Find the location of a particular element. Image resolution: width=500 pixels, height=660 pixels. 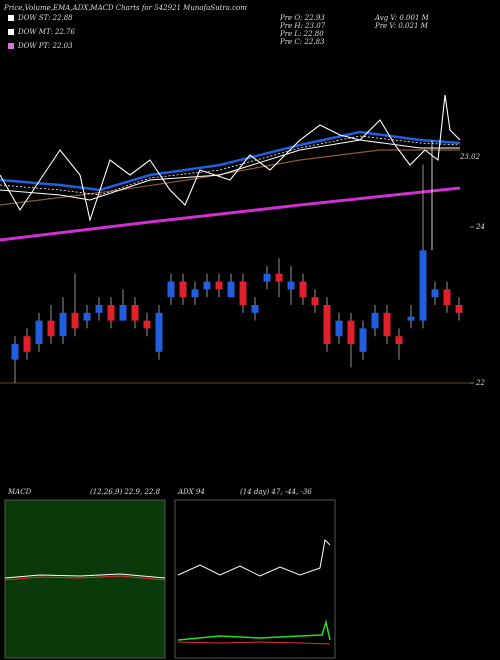

legend-entry: DOW PT: 22.03 is located at coordinates (45, 46).